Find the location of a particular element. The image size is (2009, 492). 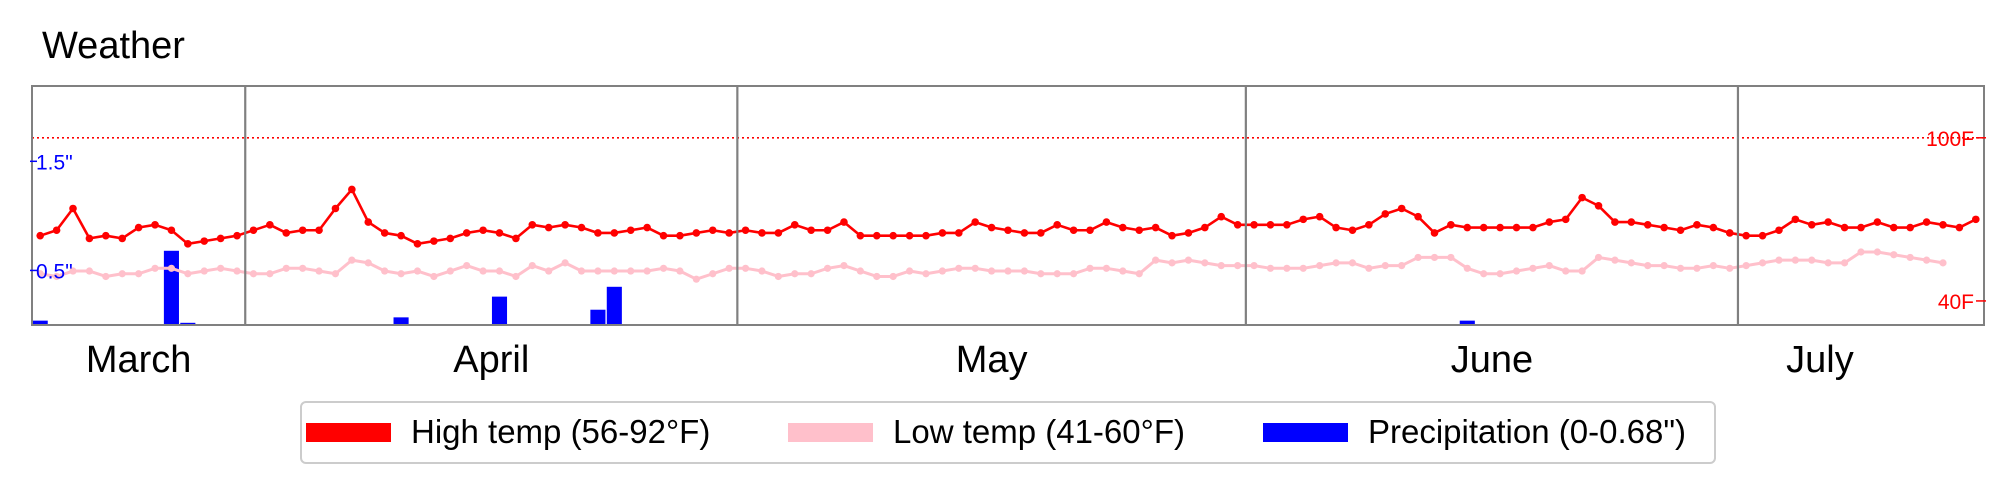

legend-swatch-high-temp is located at coordinates (348, 432).